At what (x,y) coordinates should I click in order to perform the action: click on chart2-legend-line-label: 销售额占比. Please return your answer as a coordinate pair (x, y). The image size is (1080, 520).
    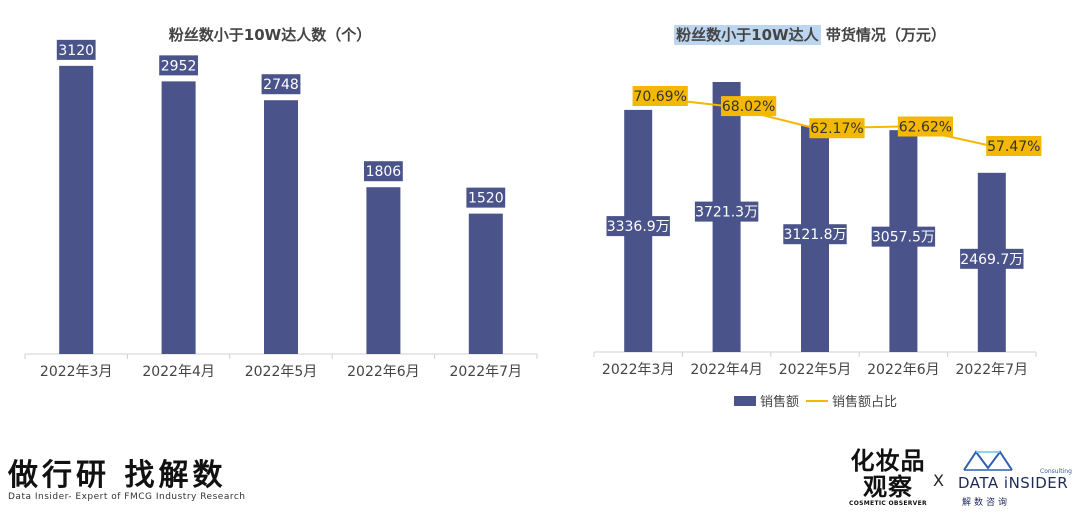
    Looking at the image, I should click on (864, 402).